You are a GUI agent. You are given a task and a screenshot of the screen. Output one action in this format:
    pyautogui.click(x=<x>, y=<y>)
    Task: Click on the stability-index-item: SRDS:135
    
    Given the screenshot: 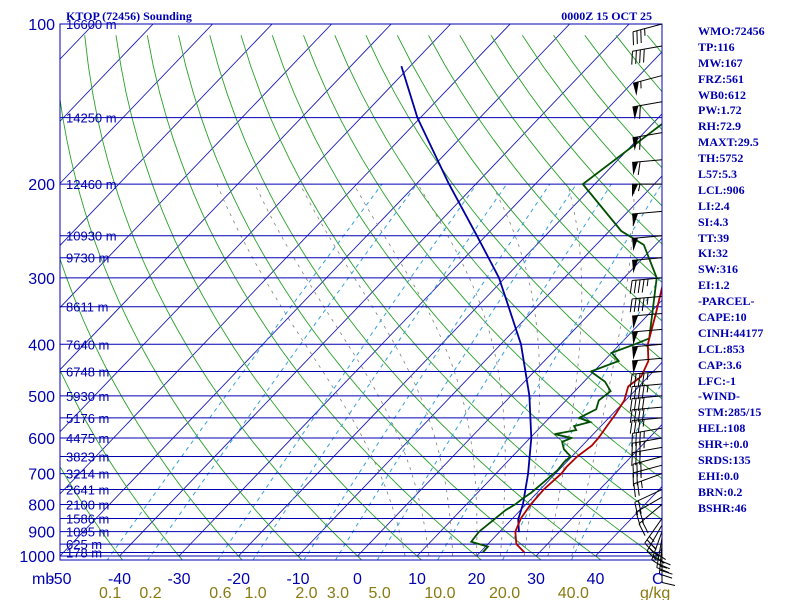 What is the action you would take?
    pyautogui.click(x=724, y=460)
    